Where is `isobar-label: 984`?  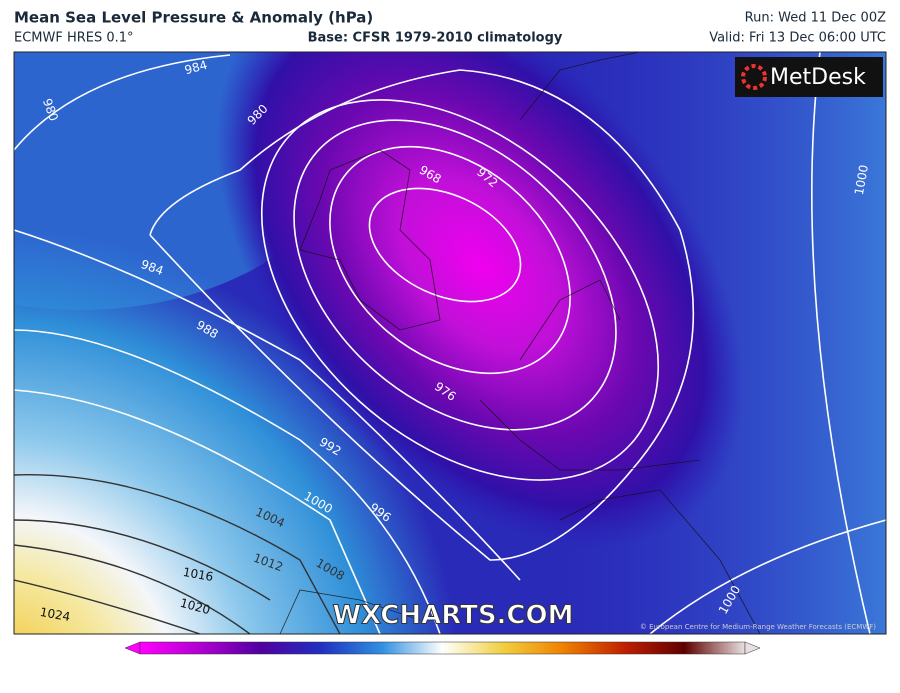 isobar-label: 984 is located at coordinates (196, 67).